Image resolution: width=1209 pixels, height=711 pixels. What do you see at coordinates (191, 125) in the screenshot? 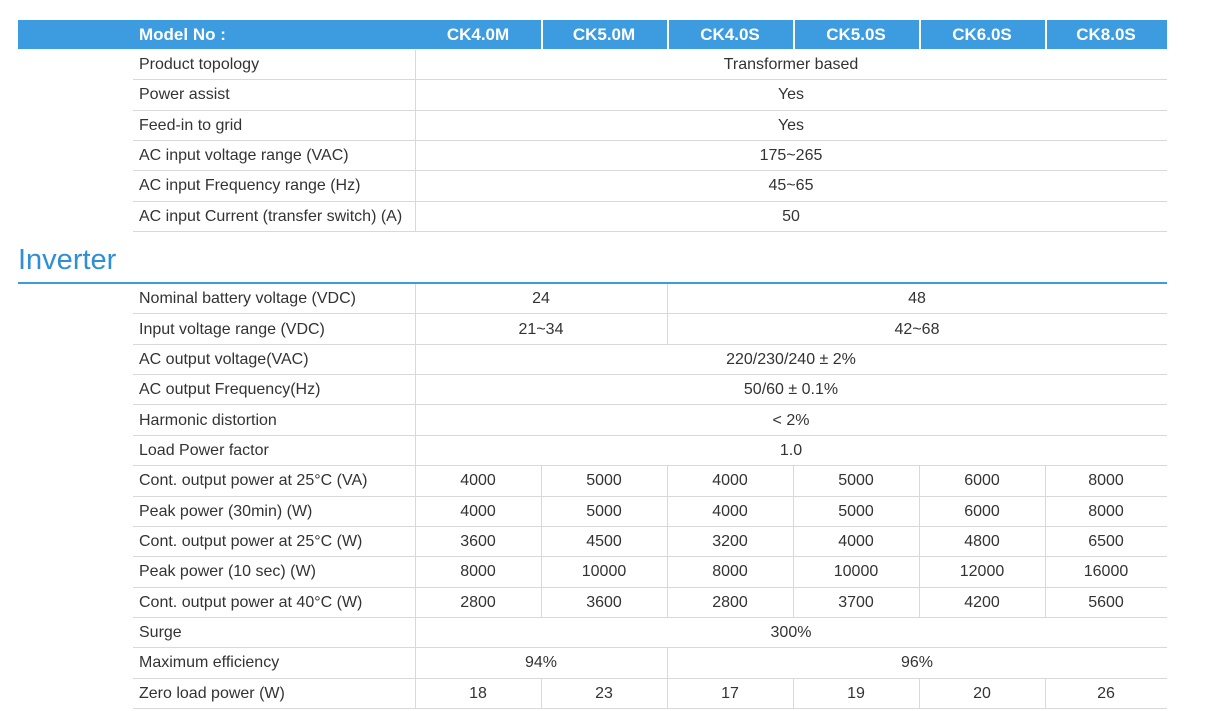
I see `row-label: Feed-in to grid` at bounding box center [191, 125].